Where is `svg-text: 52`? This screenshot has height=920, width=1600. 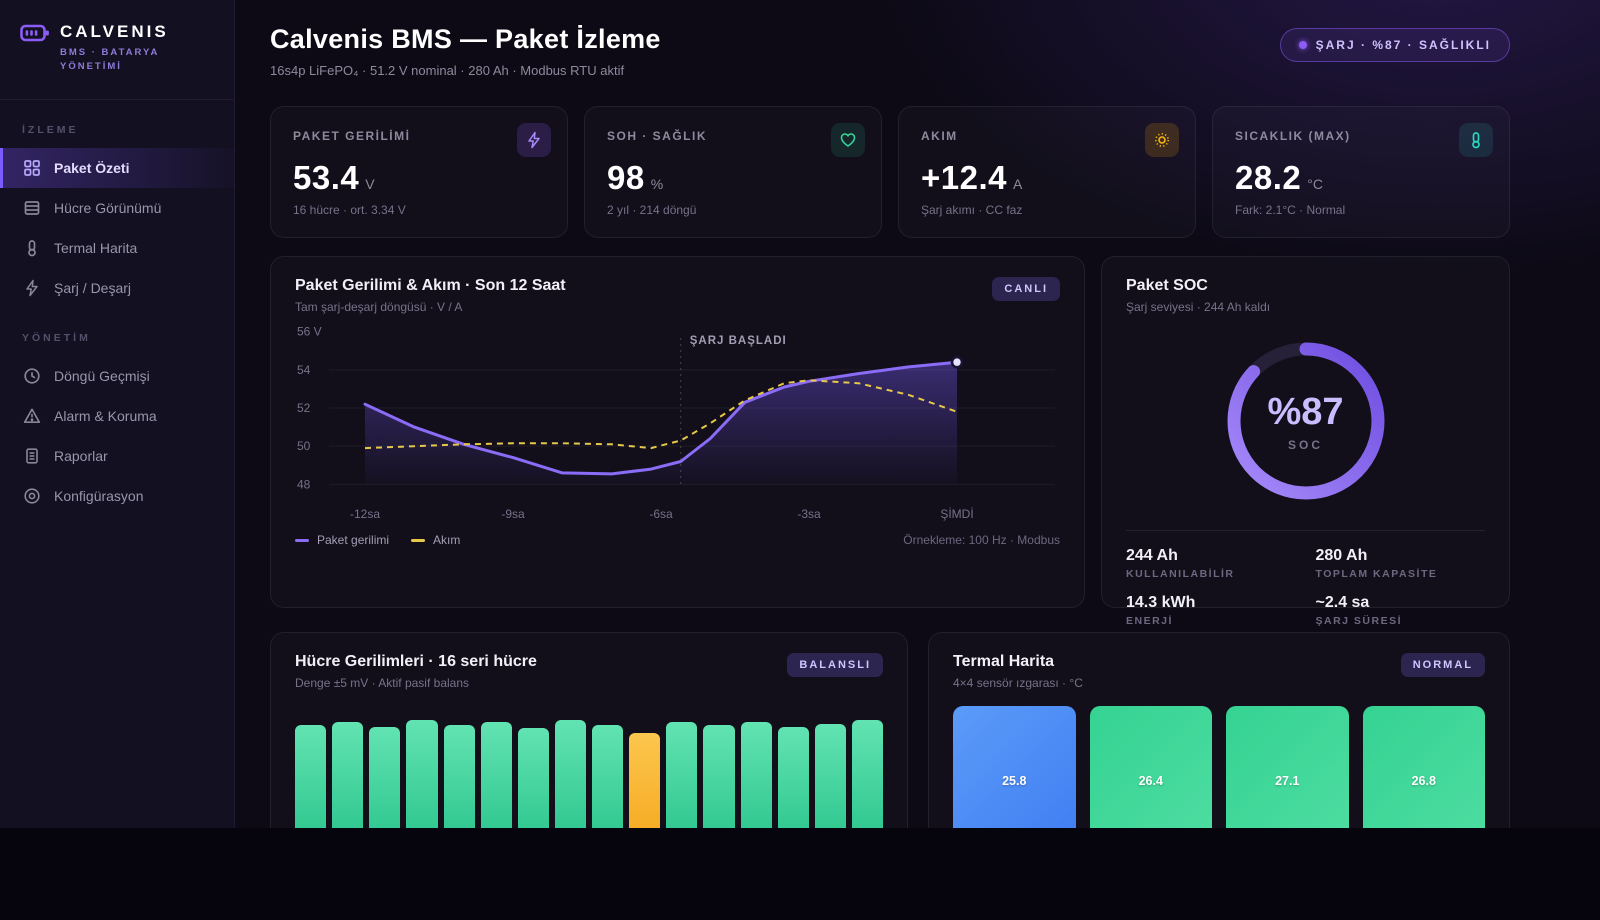
svg-text: 52 is located at coordinates (304, 408).